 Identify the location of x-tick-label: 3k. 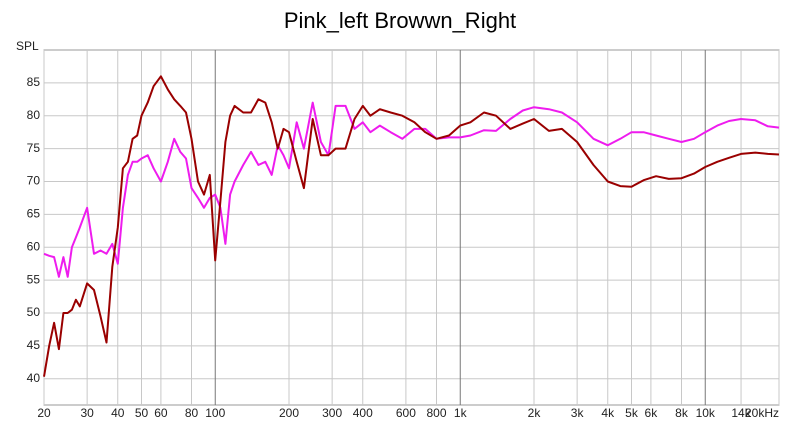
(578, 413).